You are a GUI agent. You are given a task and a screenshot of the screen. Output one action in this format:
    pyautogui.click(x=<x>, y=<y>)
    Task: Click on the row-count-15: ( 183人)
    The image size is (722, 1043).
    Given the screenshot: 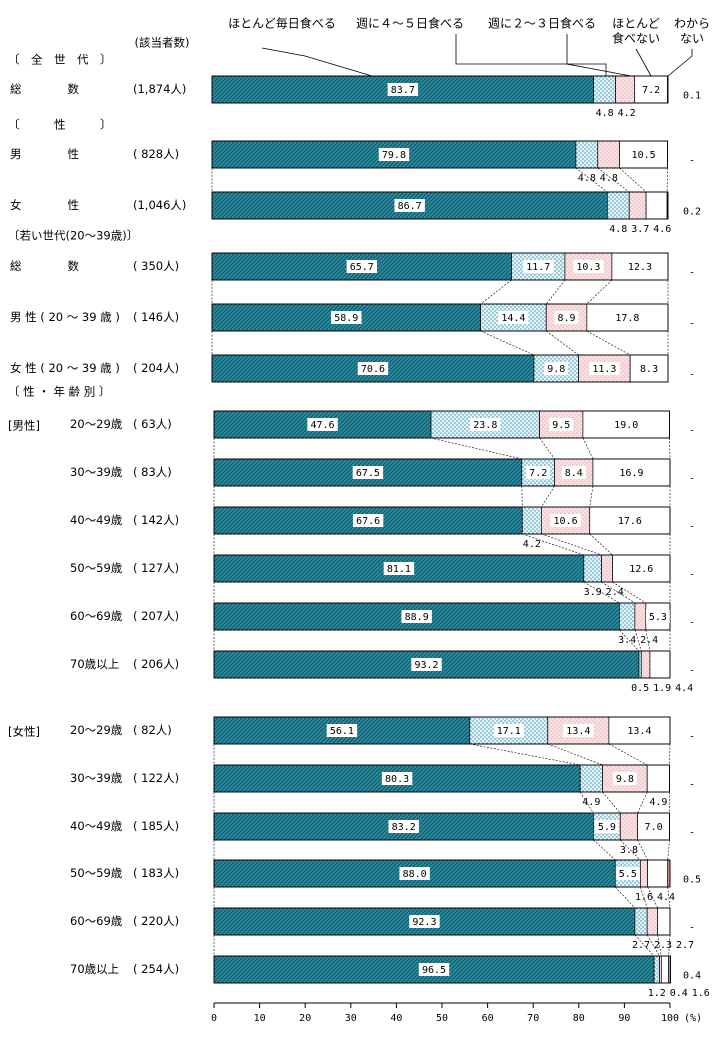 What is the action you would take?
    pyautogui.click(x=156, y=873)
    